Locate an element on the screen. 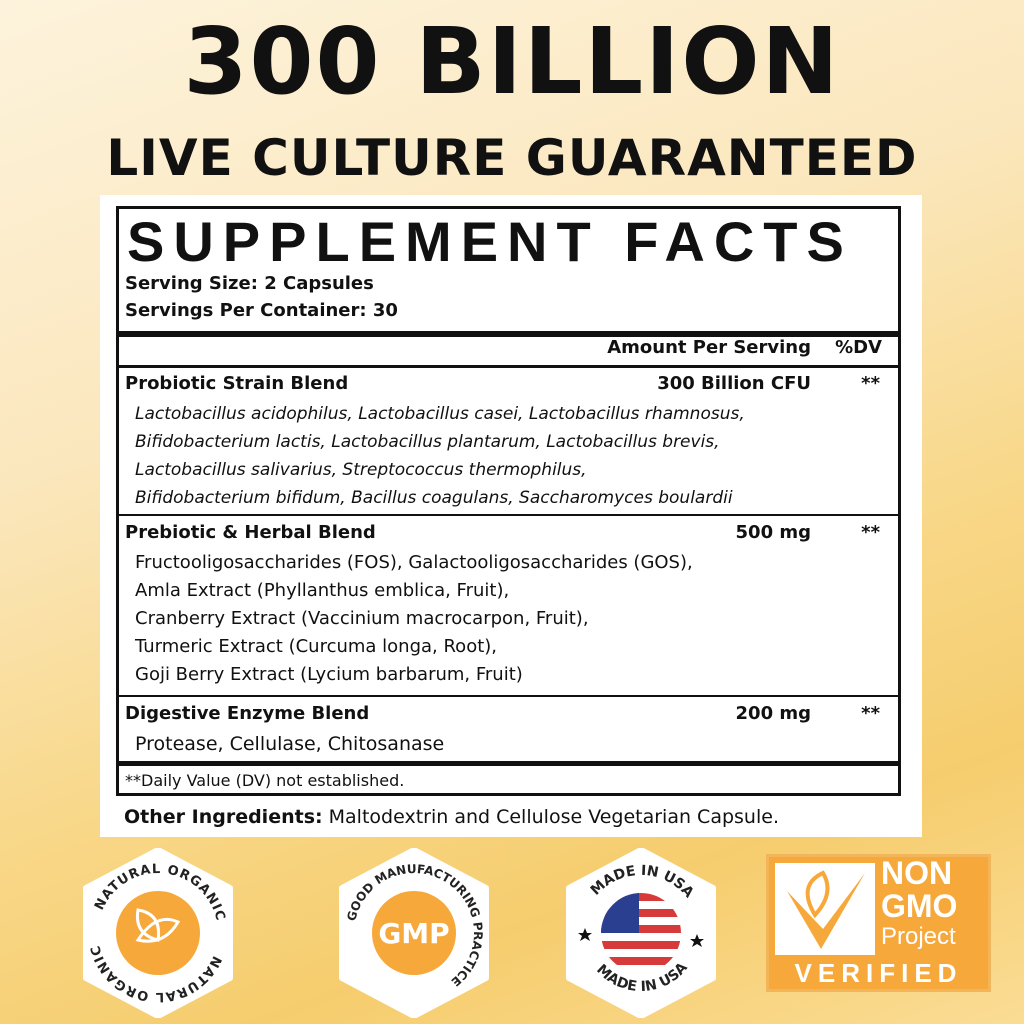 The width and height of the screenshot is (1024, 1024). gmp-badge: GMP GOOD MANUFACTURING PRACTICE is located at coordinates (414, 933).